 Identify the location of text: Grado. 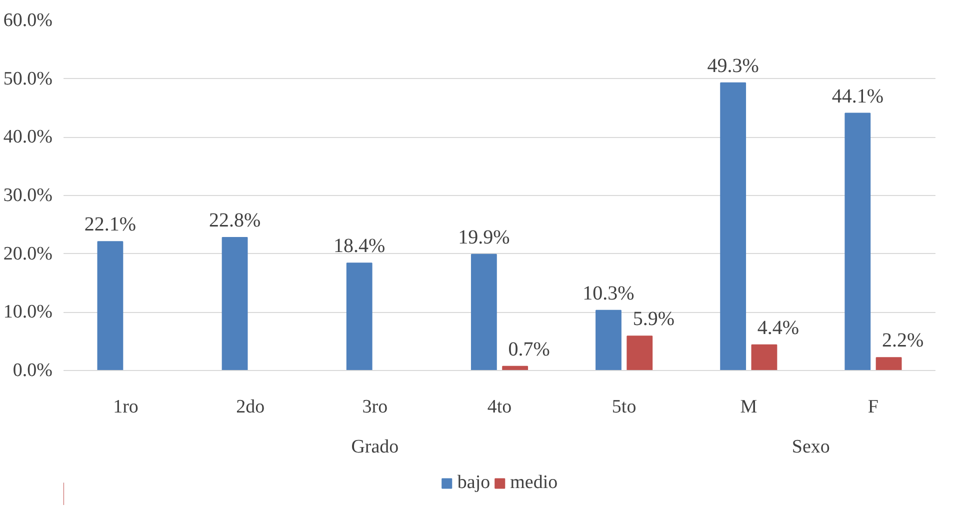
(375, 447).